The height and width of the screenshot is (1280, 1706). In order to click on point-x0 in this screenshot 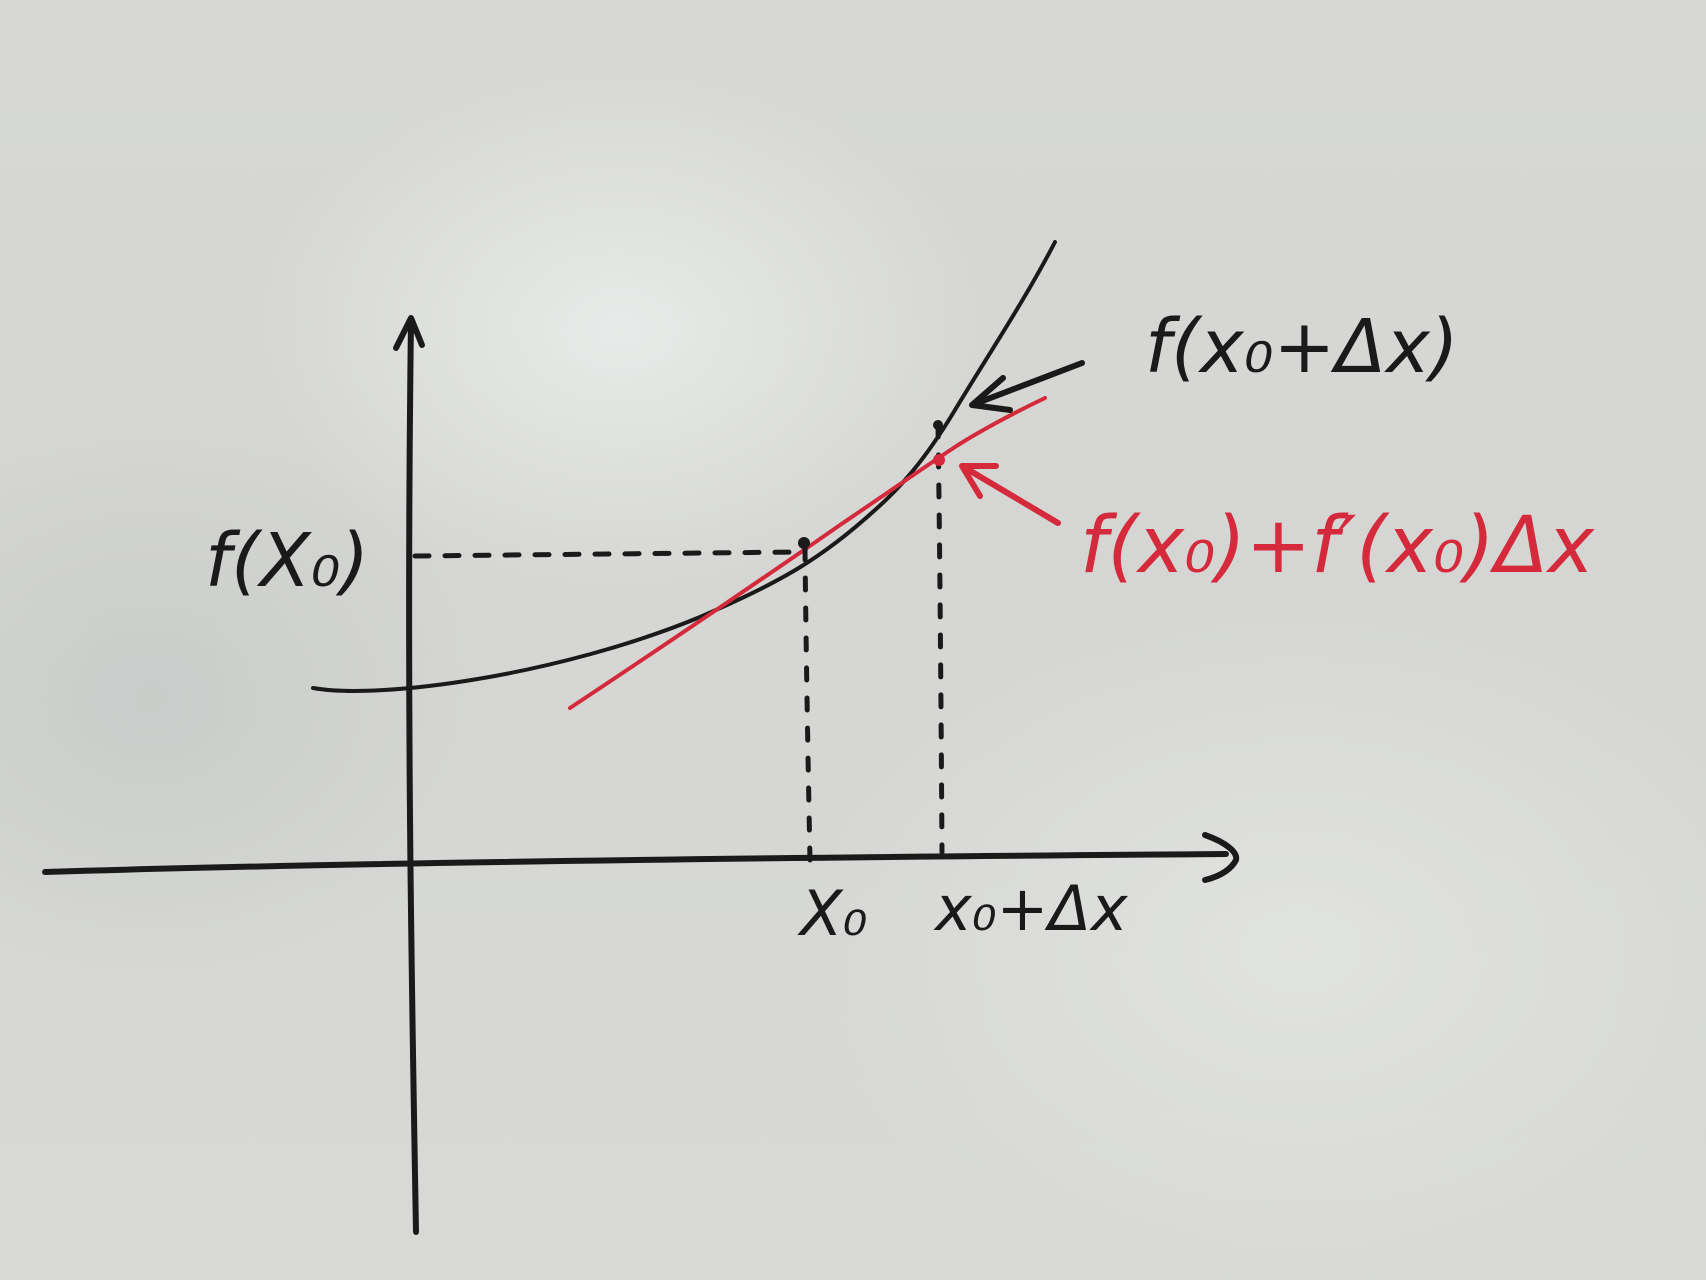, I will do `click(804, 543)`.